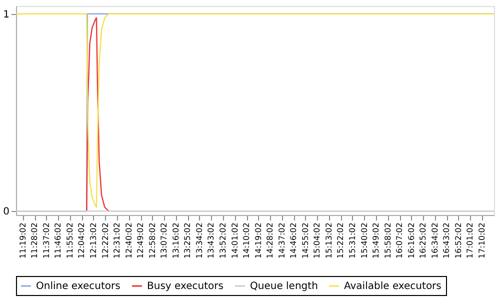  I want to click on legend-label: Online executors, so click(78, 286).